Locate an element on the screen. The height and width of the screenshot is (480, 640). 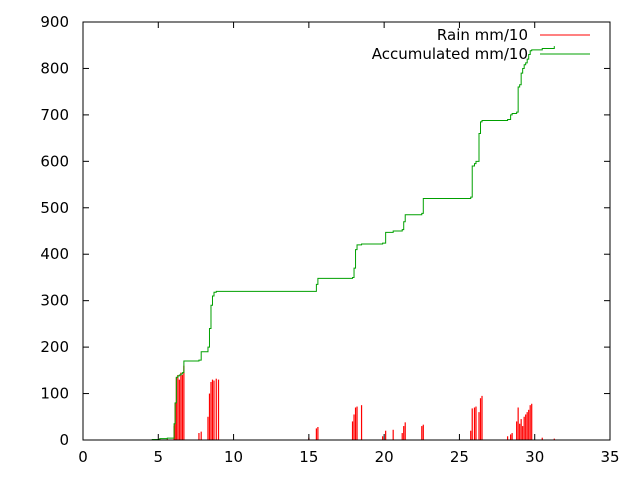
y-tick-label: 700 is located at coordinates (54, 115).